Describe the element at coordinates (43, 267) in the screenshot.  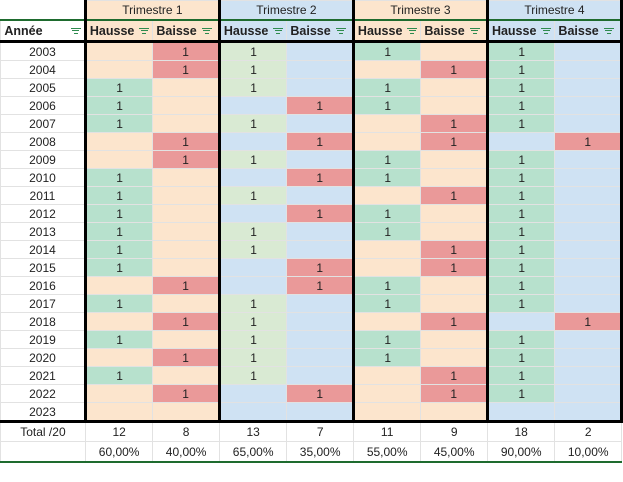
I see `year-cell: 2015` at that location.